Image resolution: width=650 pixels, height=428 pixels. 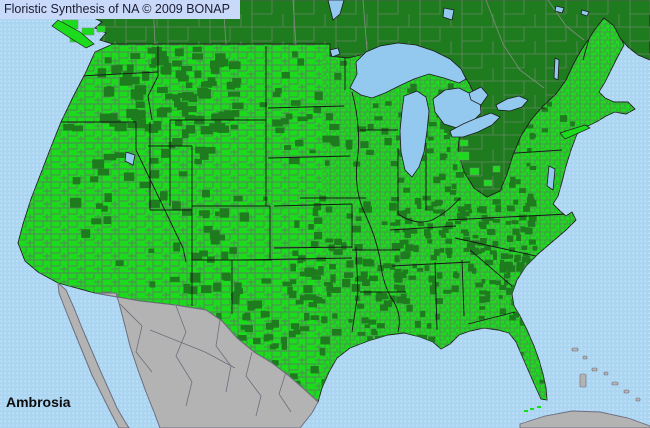 I want to click on bahamas-islands, so click(x=606, y=374).